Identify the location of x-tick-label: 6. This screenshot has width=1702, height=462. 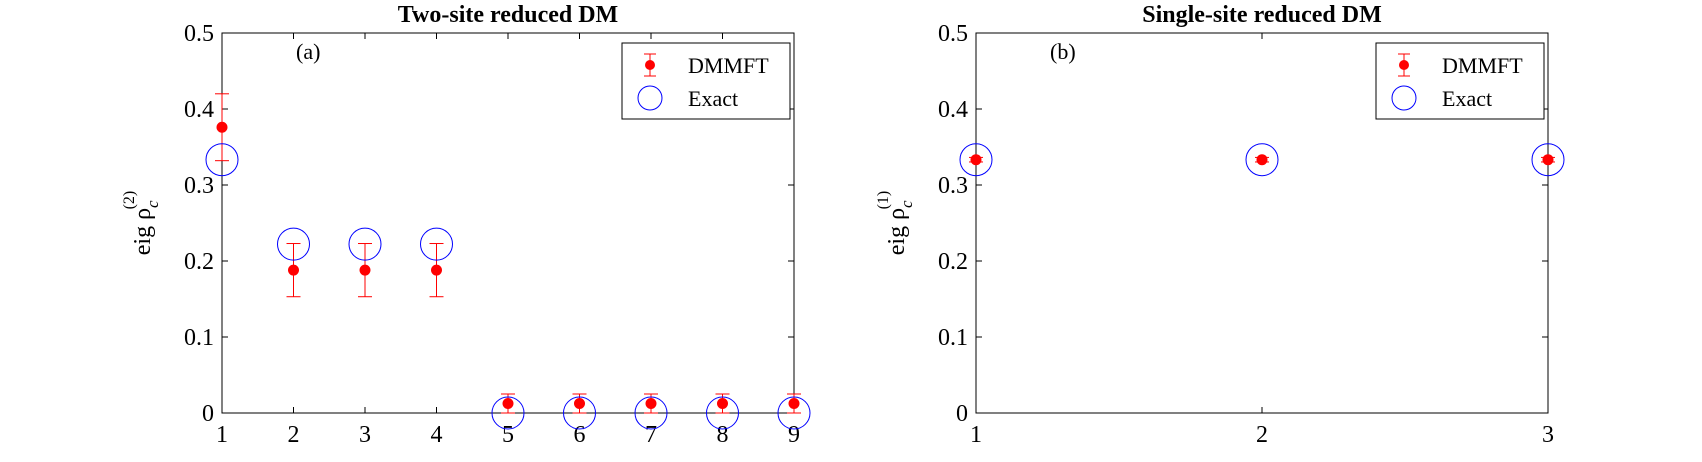
(580, 435).